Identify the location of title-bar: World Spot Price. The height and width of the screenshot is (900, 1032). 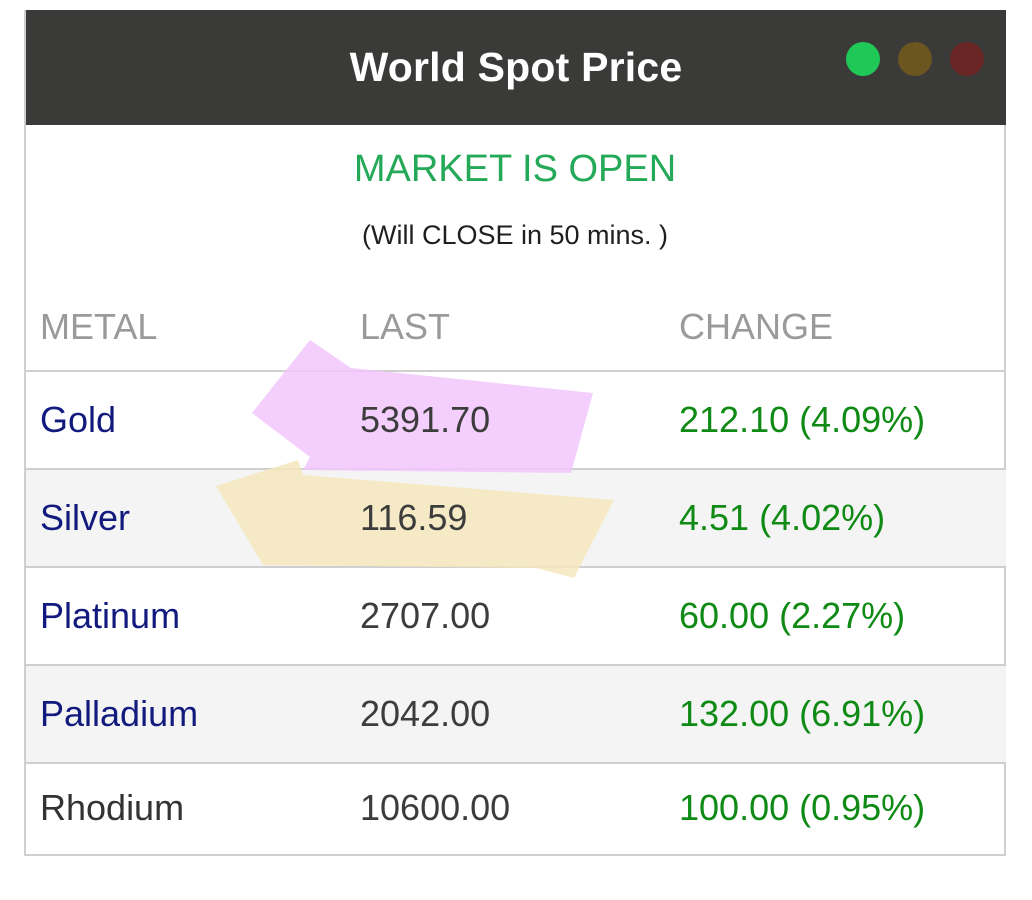
(516, 67).